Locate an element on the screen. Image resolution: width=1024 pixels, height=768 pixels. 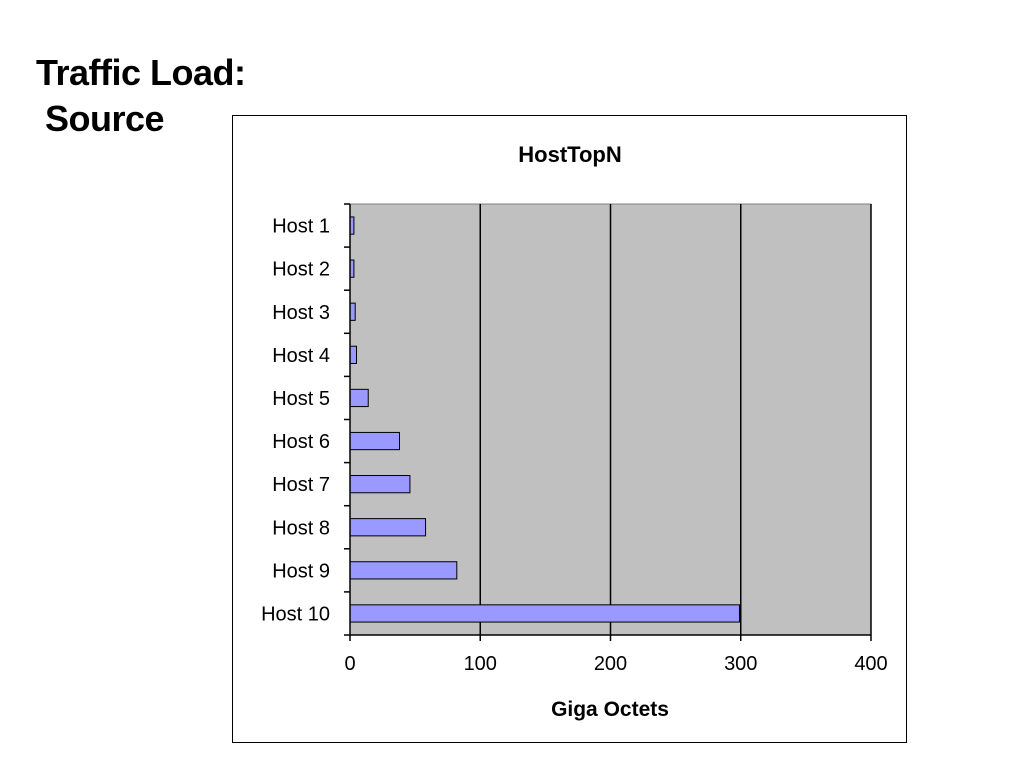
slide-title-line2: Source is located at coordinates (105, 118).